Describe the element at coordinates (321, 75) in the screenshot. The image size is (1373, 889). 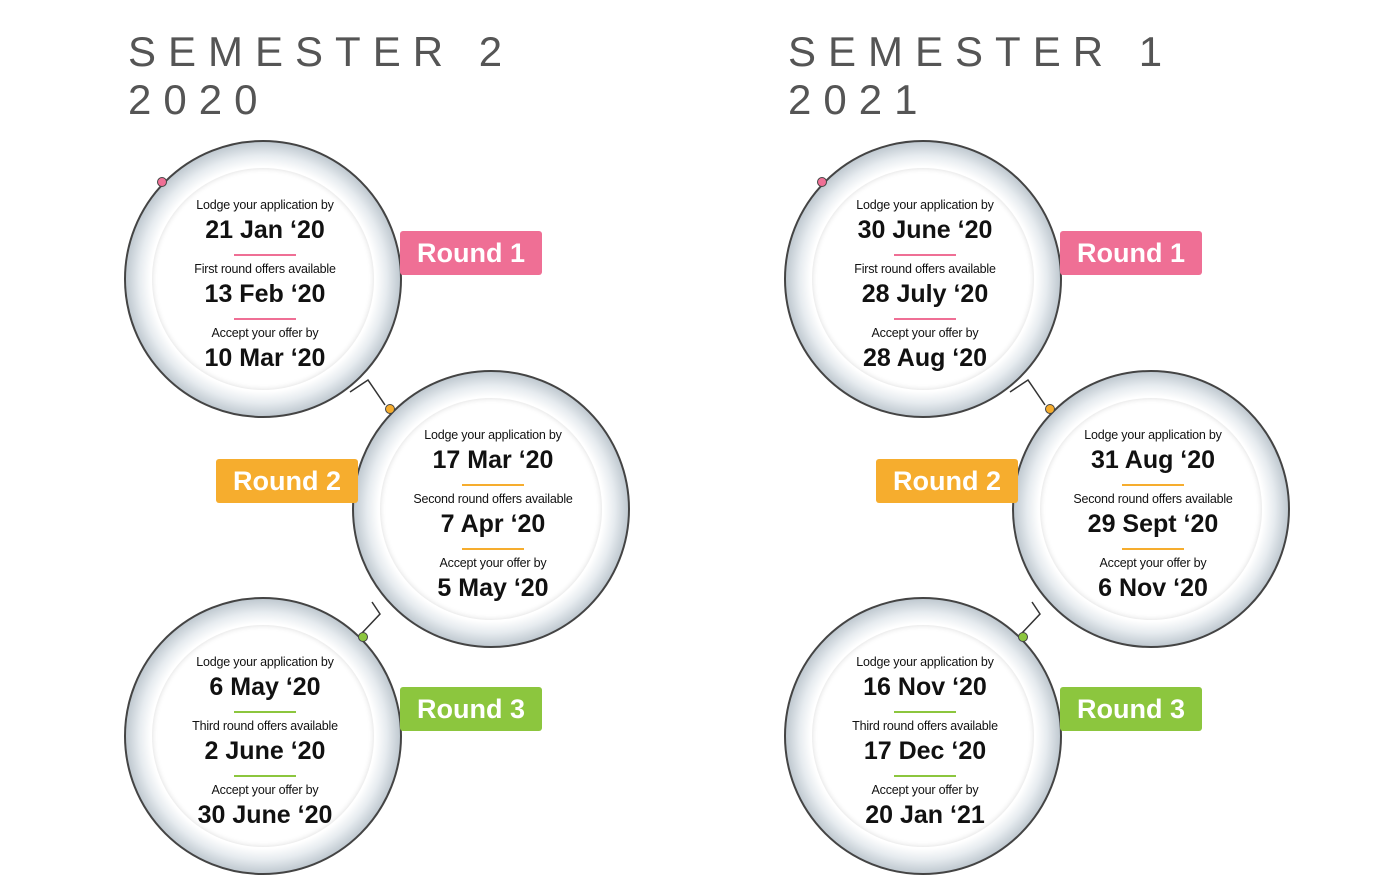
I see `semester-title: SEMESTER 2 2020` at that location.